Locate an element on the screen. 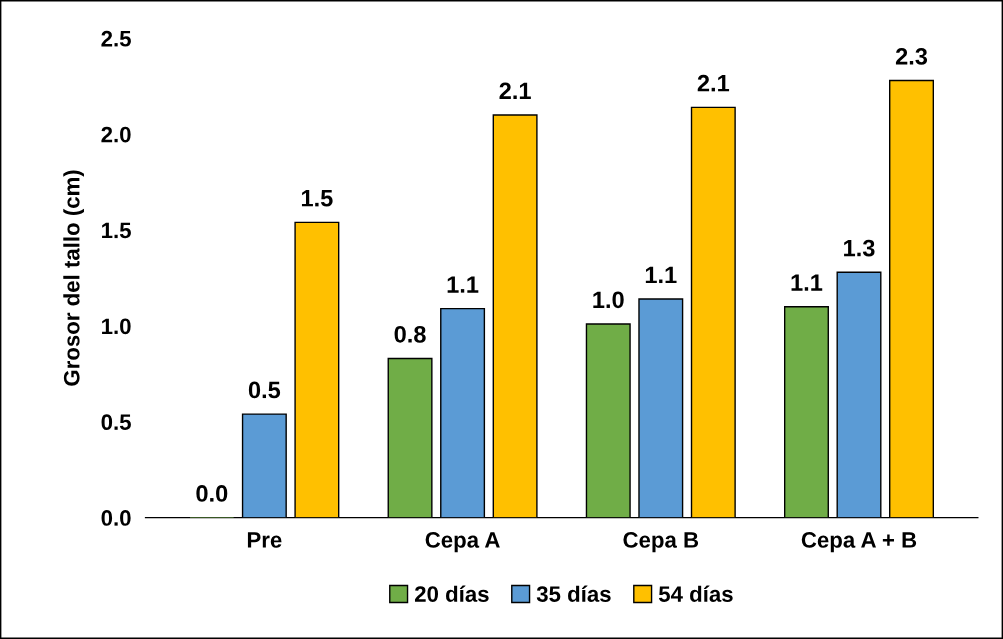 The width and height of the screenshot is (1003, 639). y-tick-label: 1.0 is located at coordinates (116, 326).